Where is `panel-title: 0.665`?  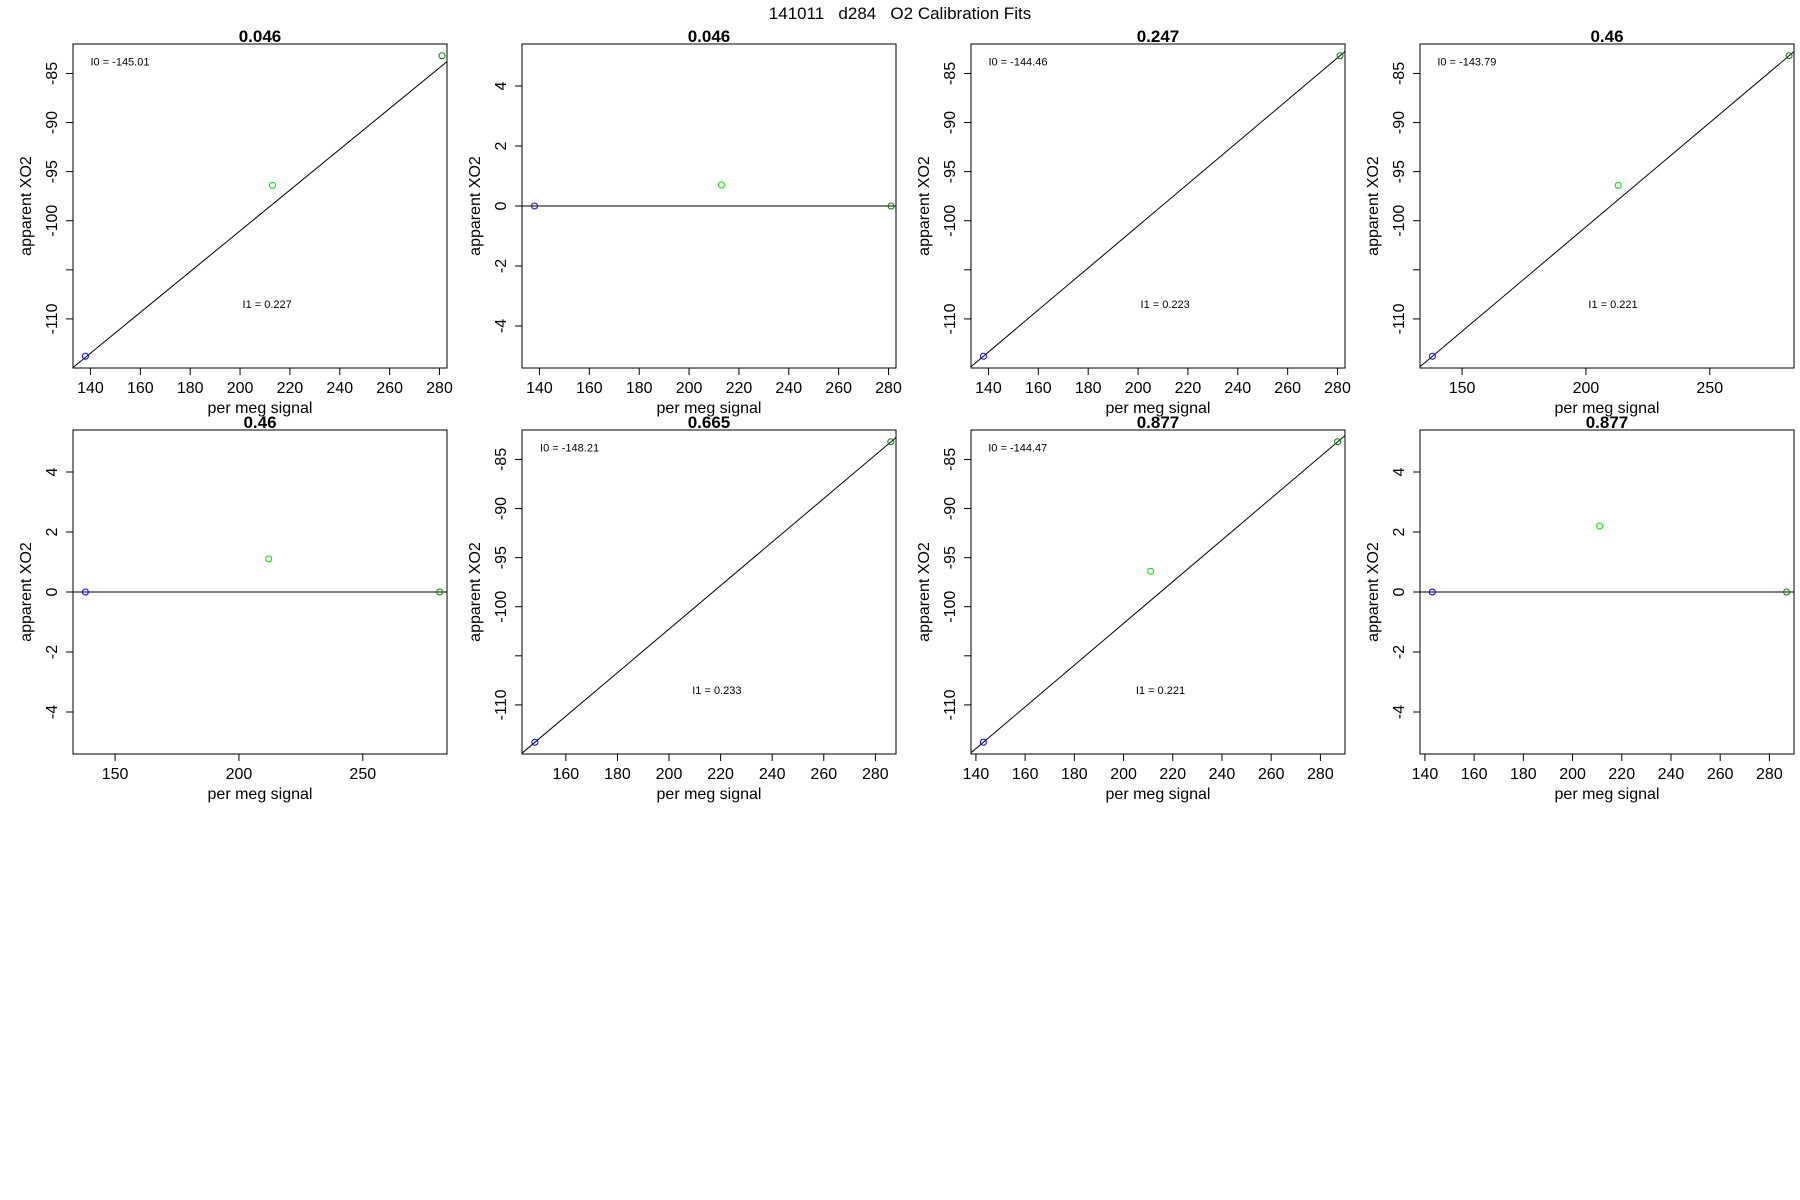 panel-title: 0.665 is located at coordinates (709, 422).